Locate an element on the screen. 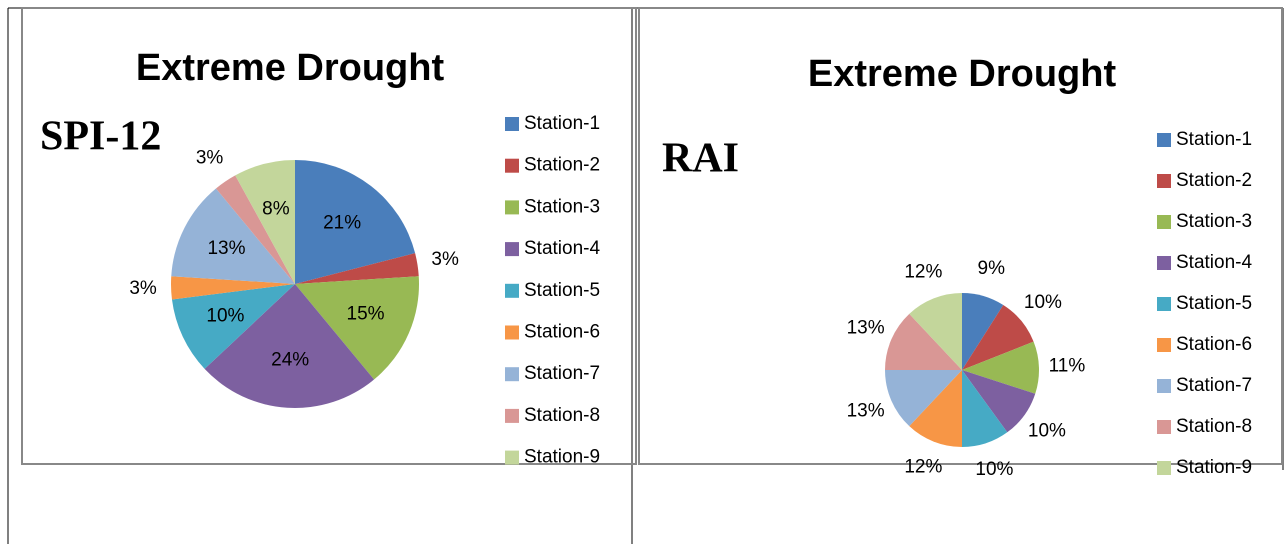 Image resolution: width=1285 pixels, height=544 pixels. data-label: 8% is located at coordinates (276, 209).